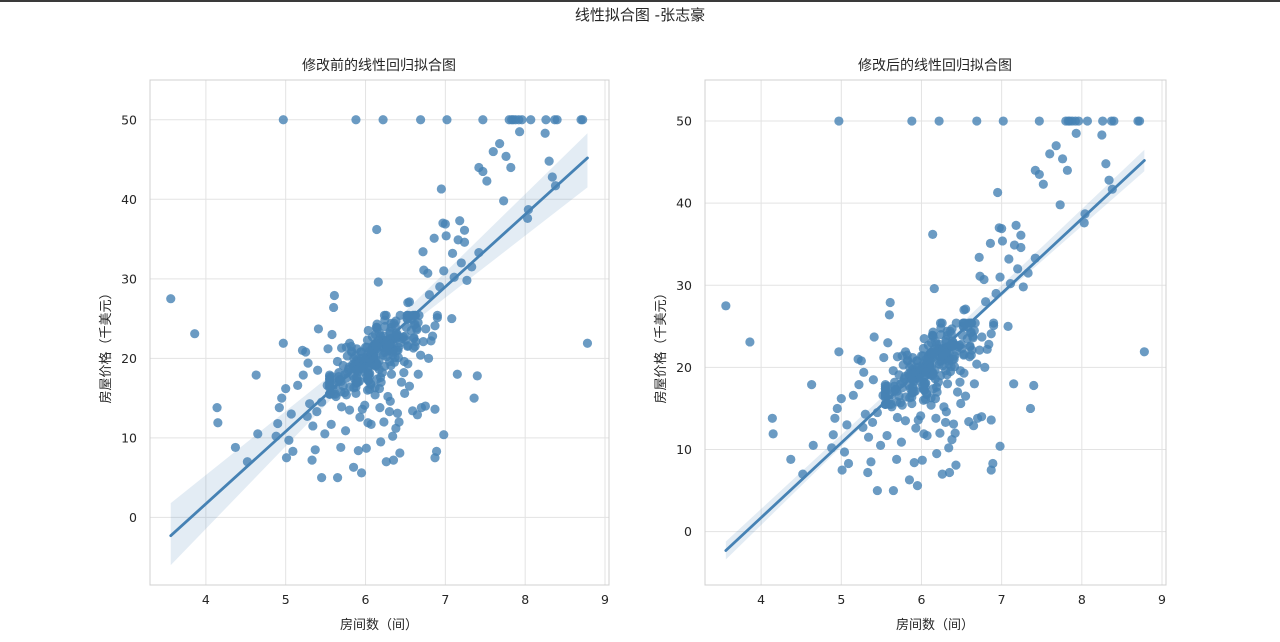 Image resolution: width=1280 pixels, height=642 pixels. What do you see at coordinates (379, 625) in the screenshot?
I see `xlabel-before: 房间数（间）` at bounding box center [379, 625].